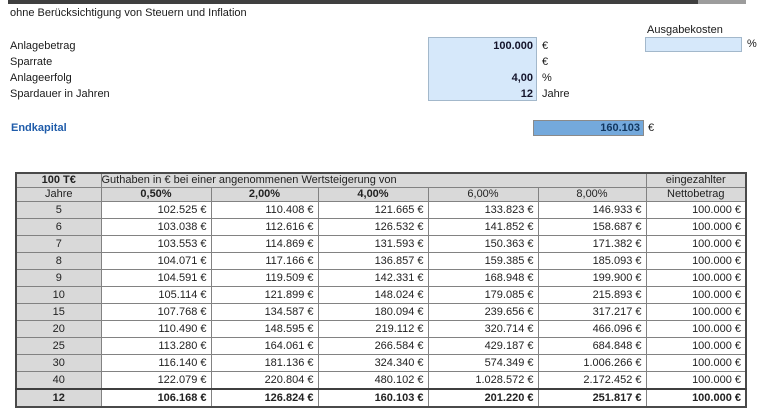  What do you see at coordinates (545, 62) in the screenshot?
I see `sparrate-unit: €` at bounding box center [545, 62].